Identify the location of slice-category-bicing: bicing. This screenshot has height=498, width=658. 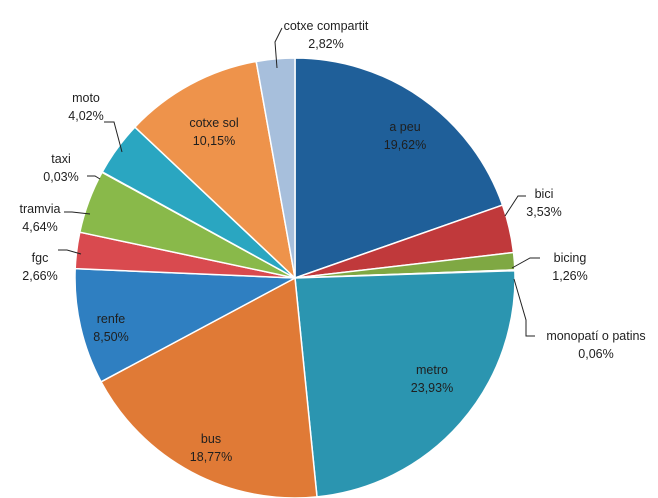
(570, 258).